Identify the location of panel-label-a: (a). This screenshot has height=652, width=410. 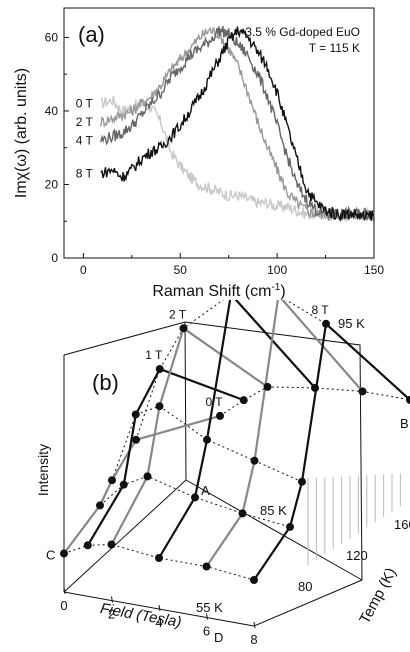
(91, 34).